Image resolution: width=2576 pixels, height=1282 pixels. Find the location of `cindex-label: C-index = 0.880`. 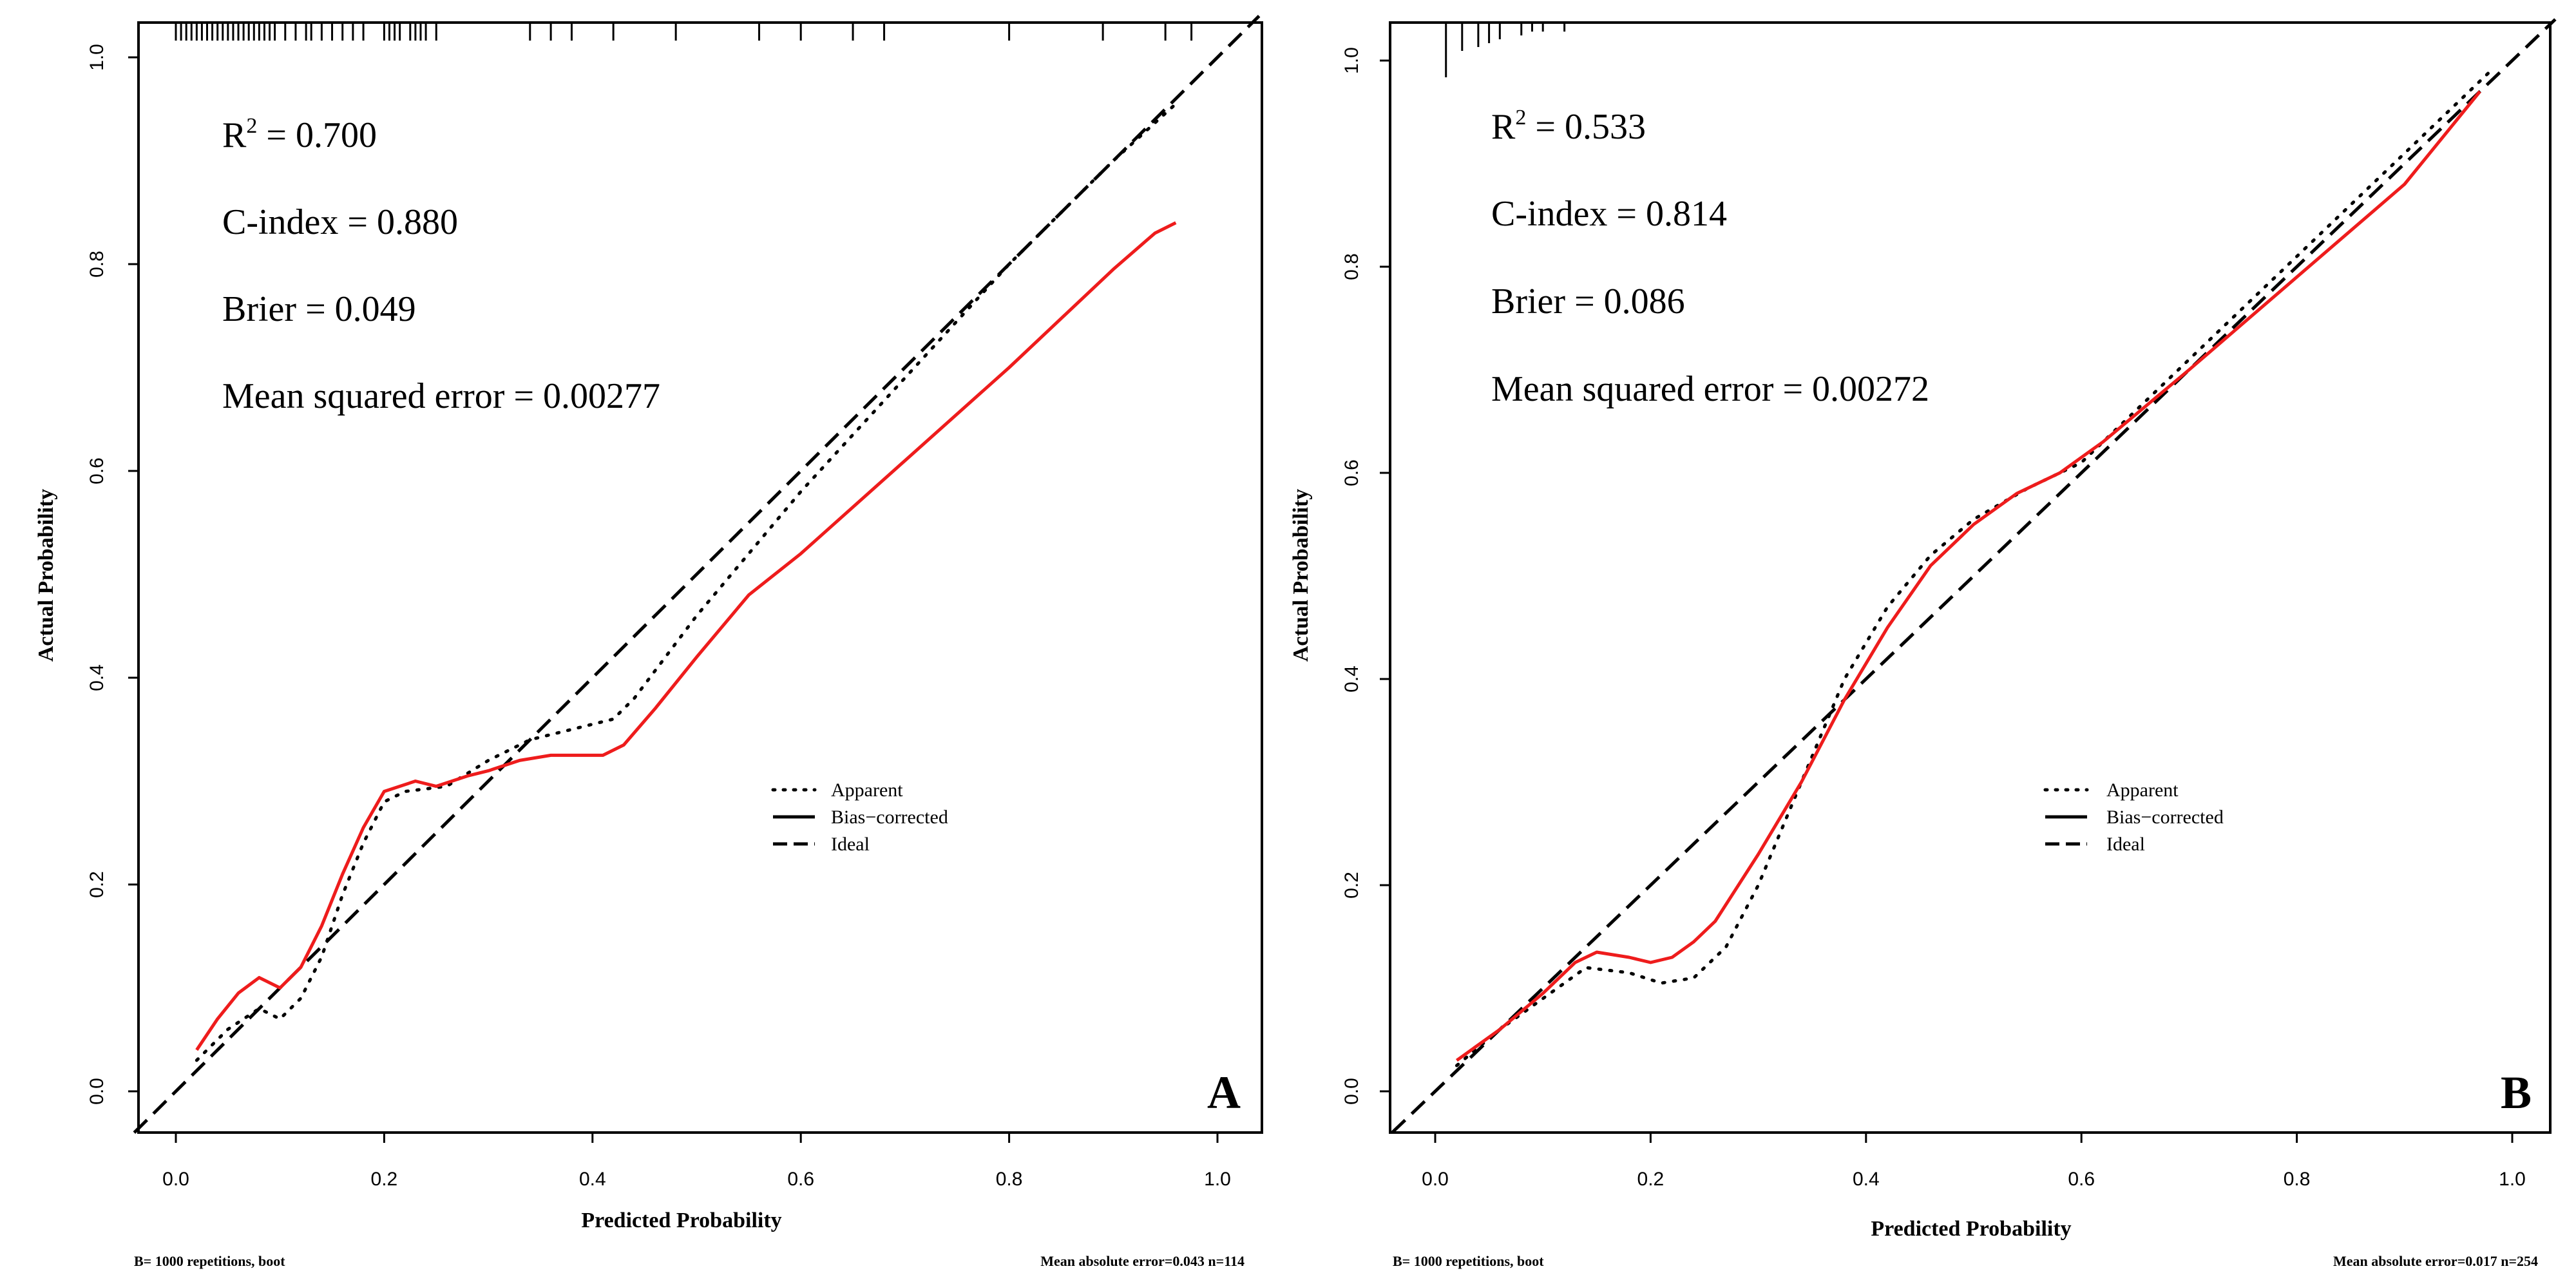

cindex-label: C-index = 0.880 is located at coordinates (340, 222).